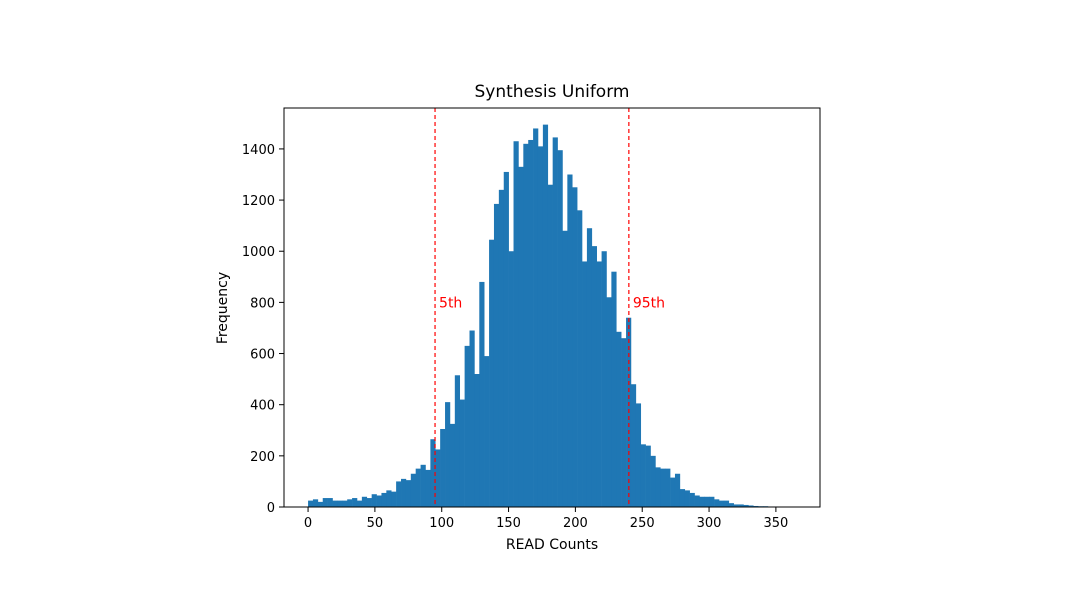 The height and width of the screenshot is (611, 1086). I want to click on y-tick-label: 1200, so click(258, 201).